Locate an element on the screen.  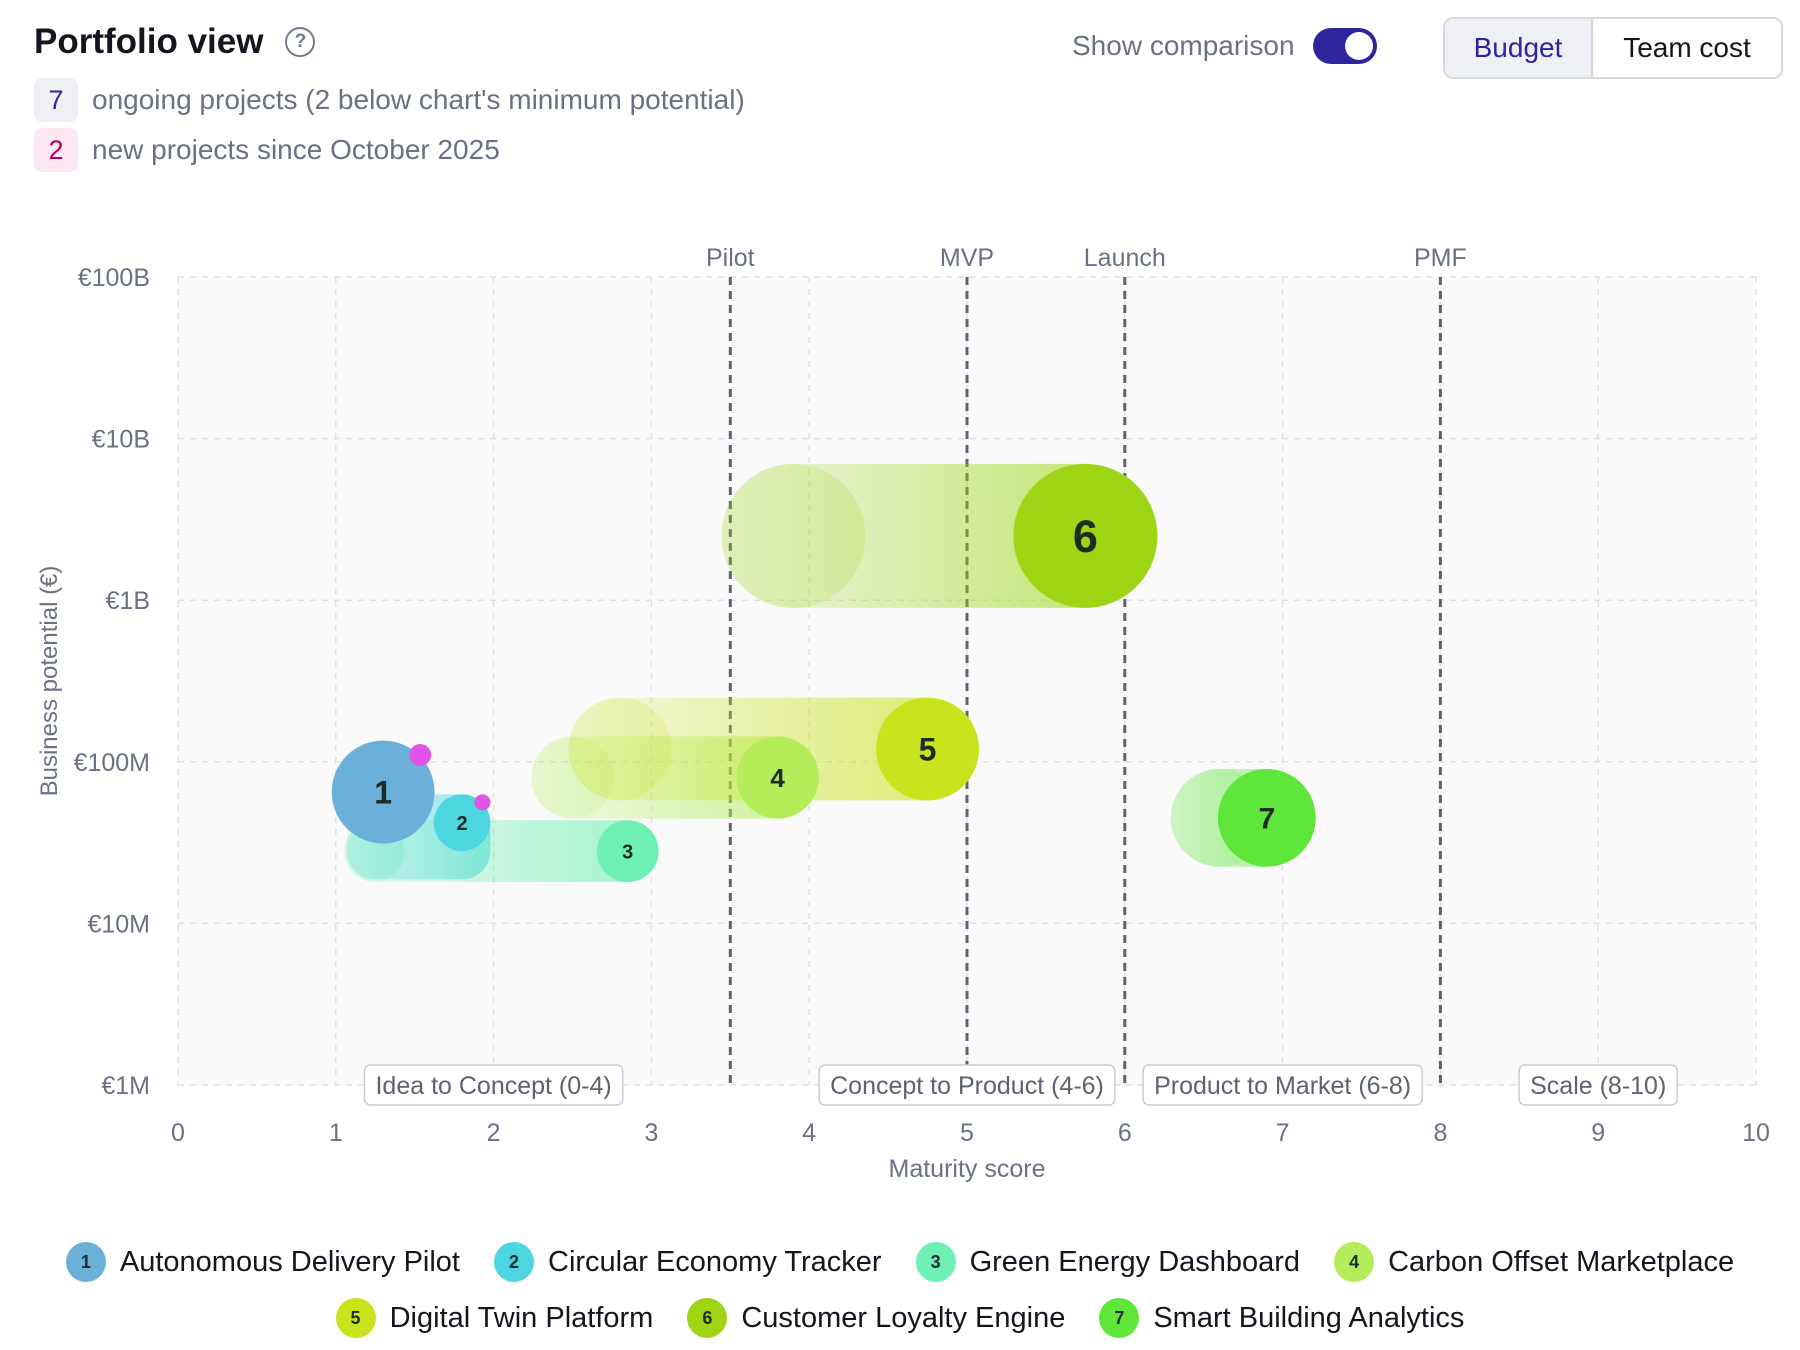
toggle-knob is located at coordinates (1358, 46).